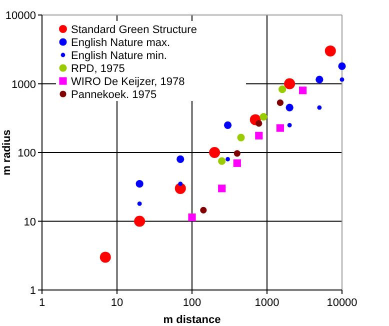  What do you see at coordinates (20, 16) in the screenshot?
I see `y-tick-label: 10000` at bounding box center [20, 16].